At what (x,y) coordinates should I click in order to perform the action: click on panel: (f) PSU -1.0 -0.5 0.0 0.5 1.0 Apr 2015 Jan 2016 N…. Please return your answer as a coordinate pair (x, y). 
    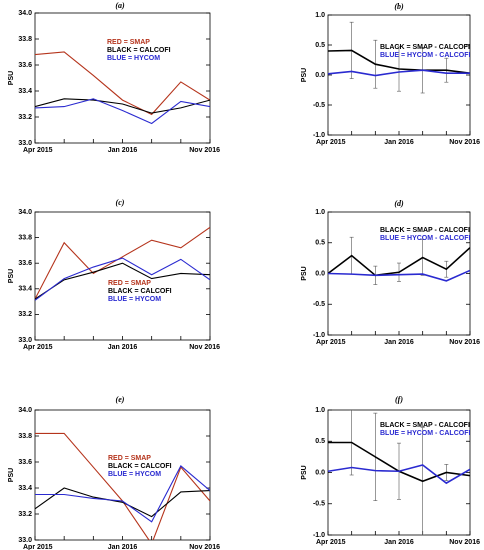
    Looking at the image, I should click on (390, 470).